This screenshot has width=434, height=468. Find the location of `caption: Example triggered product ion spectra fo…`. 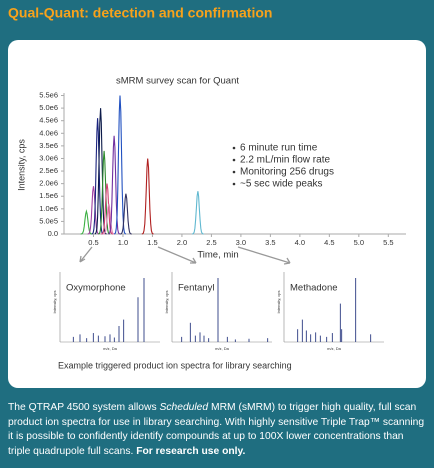

caption: Example triggered product ion spectra fo… is located at coordinates (175, 365).